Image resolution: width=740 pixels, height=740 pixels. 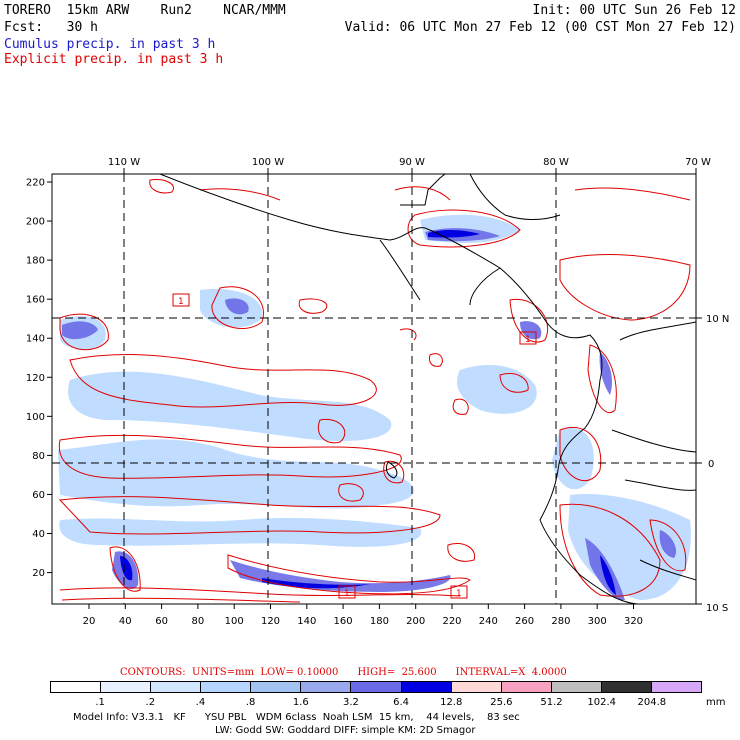 What do you see at coordinates (110, 44) in the screenshot?
I see `legend-cumulus: Cumulus precip. in past 3 h` at bounding box center [110, 44].